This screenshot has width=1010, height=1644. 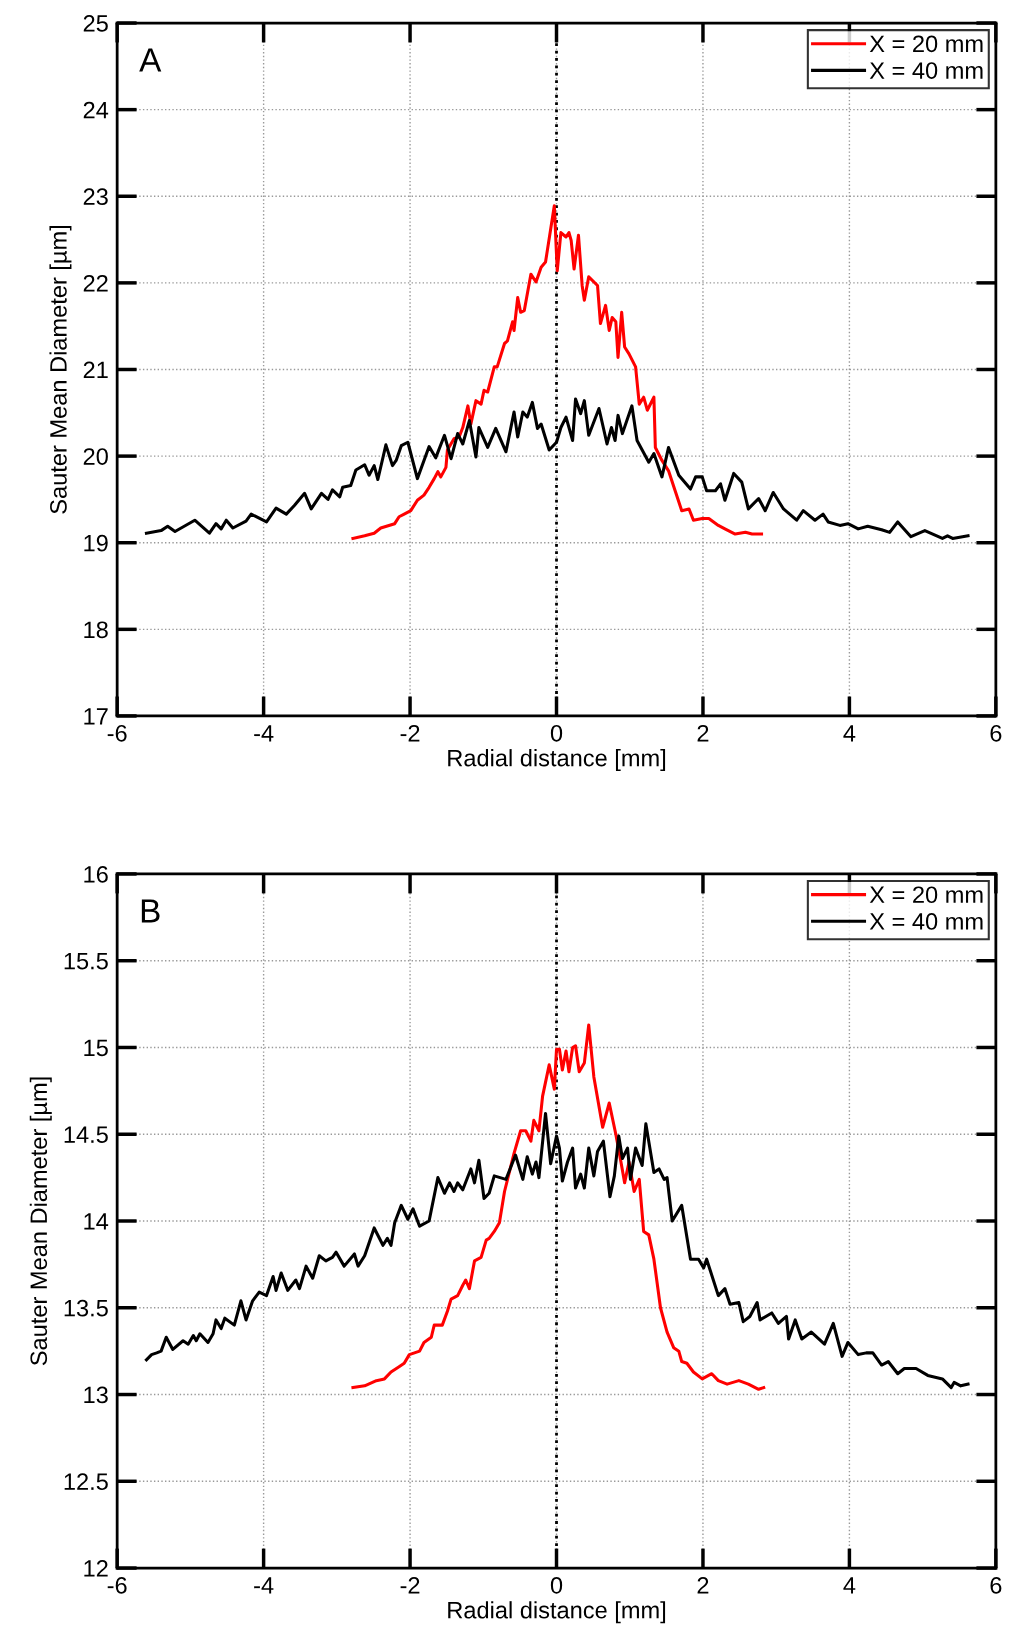 I want to click on y-tick-label: 18, so click(x=96, y=630).